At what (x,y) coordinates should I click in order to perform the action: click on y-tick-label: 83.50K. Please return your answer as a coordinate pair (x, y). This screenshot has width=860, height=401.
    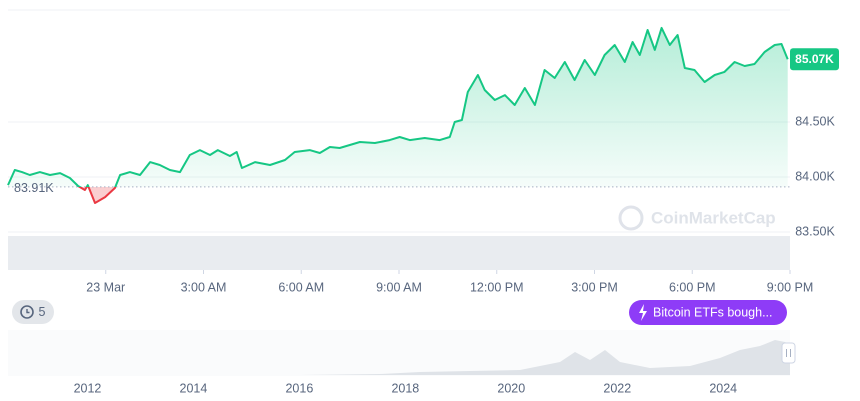
    Looking at the image, I should click on (815, 231).